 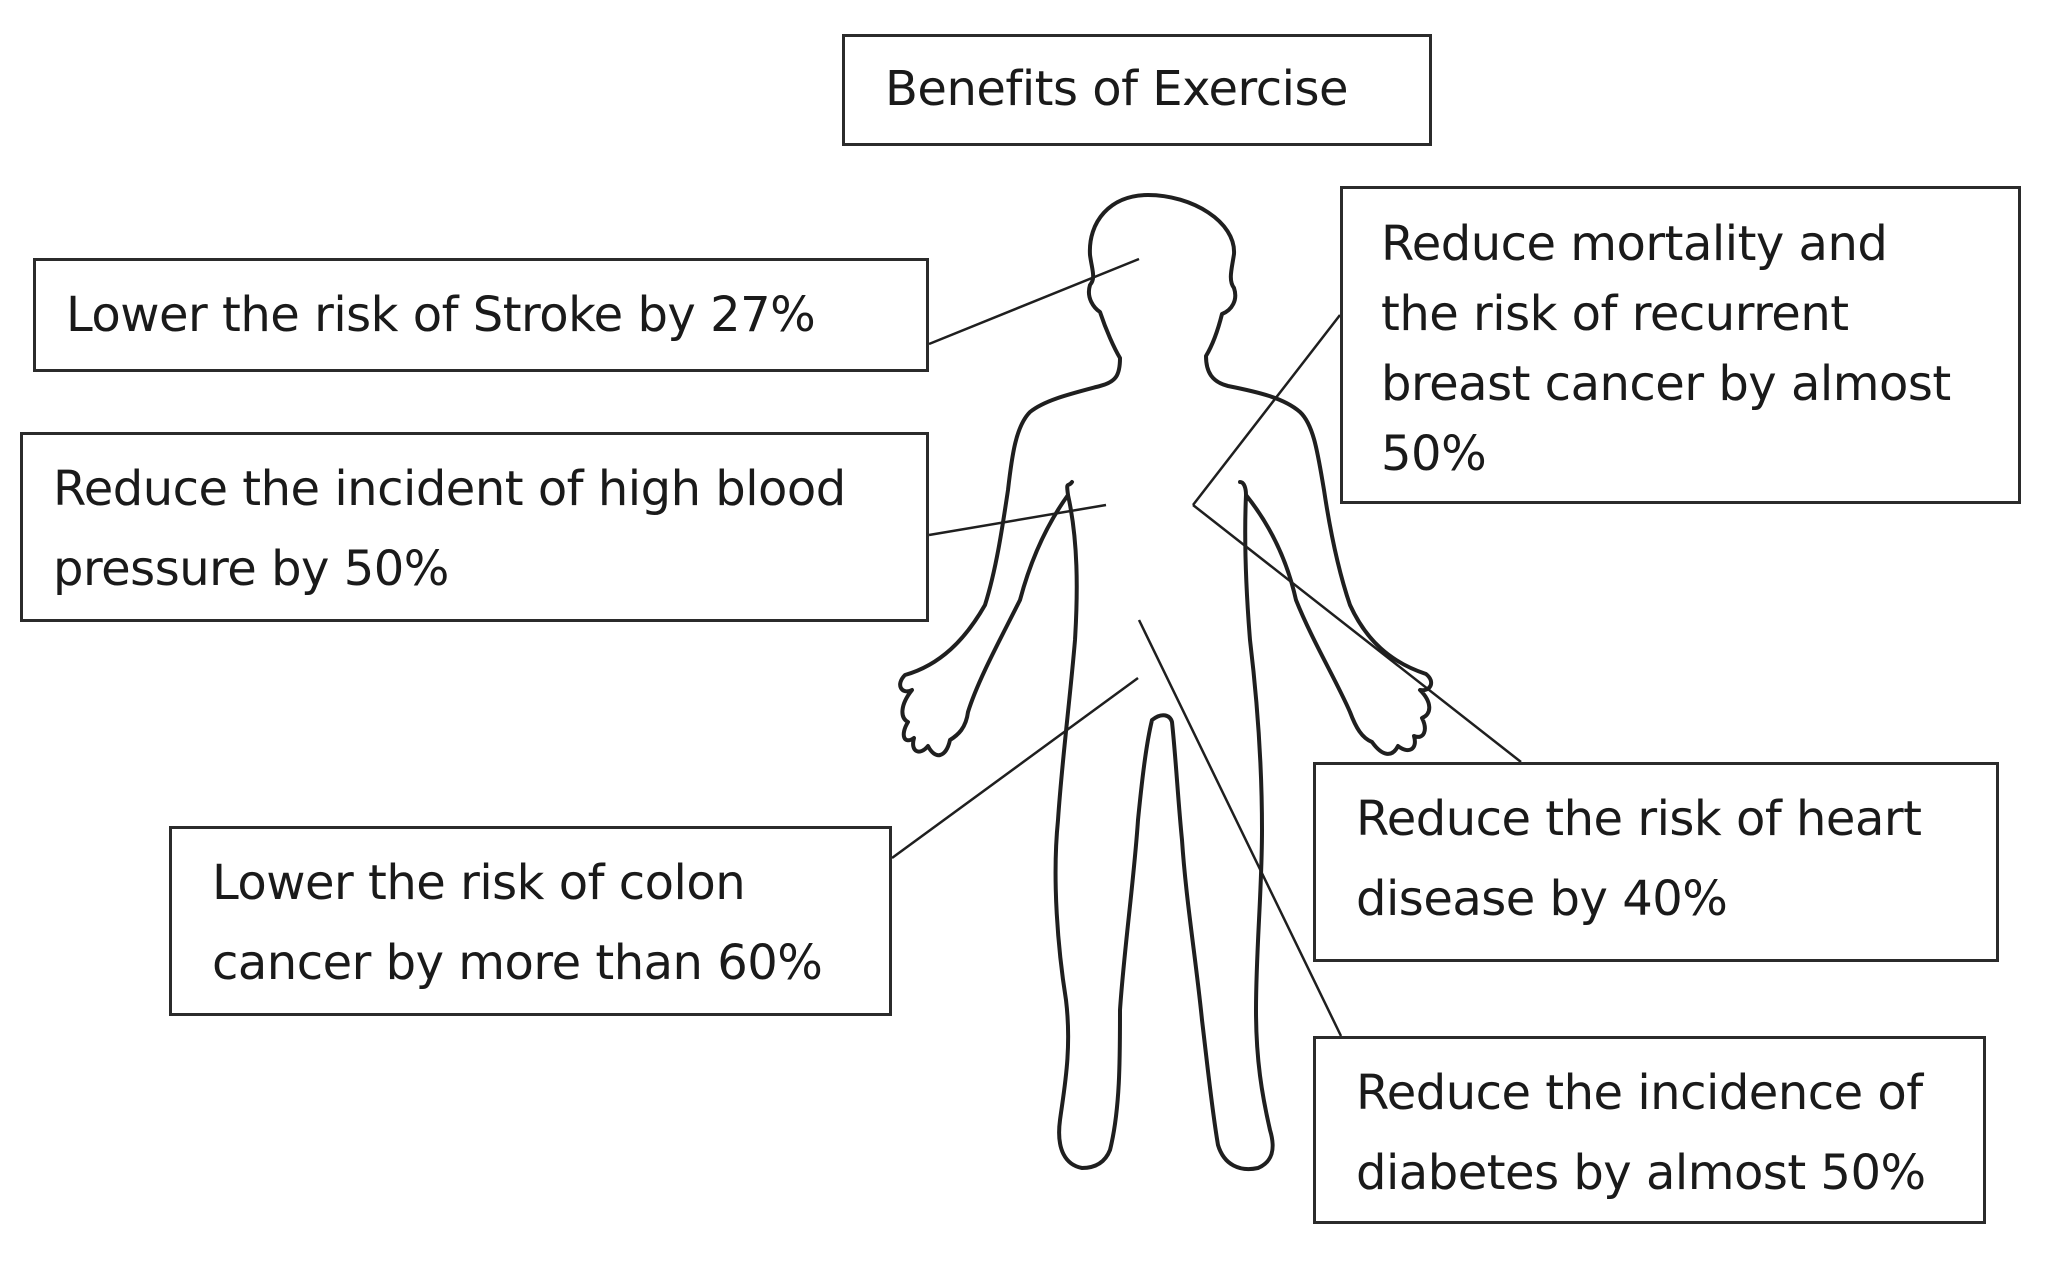 I want to click on connector-diabetes, so click(x=1240, y=828).